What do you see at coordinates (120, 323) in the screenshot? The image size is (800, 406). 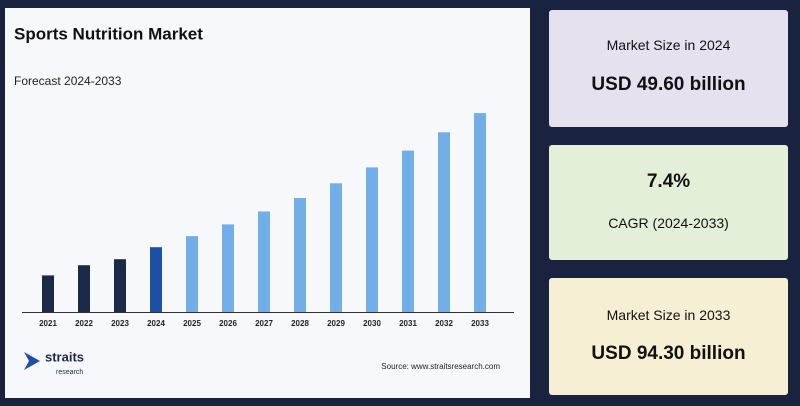 I see `x-tick-label: 2023` at bounding box center [120, 323].